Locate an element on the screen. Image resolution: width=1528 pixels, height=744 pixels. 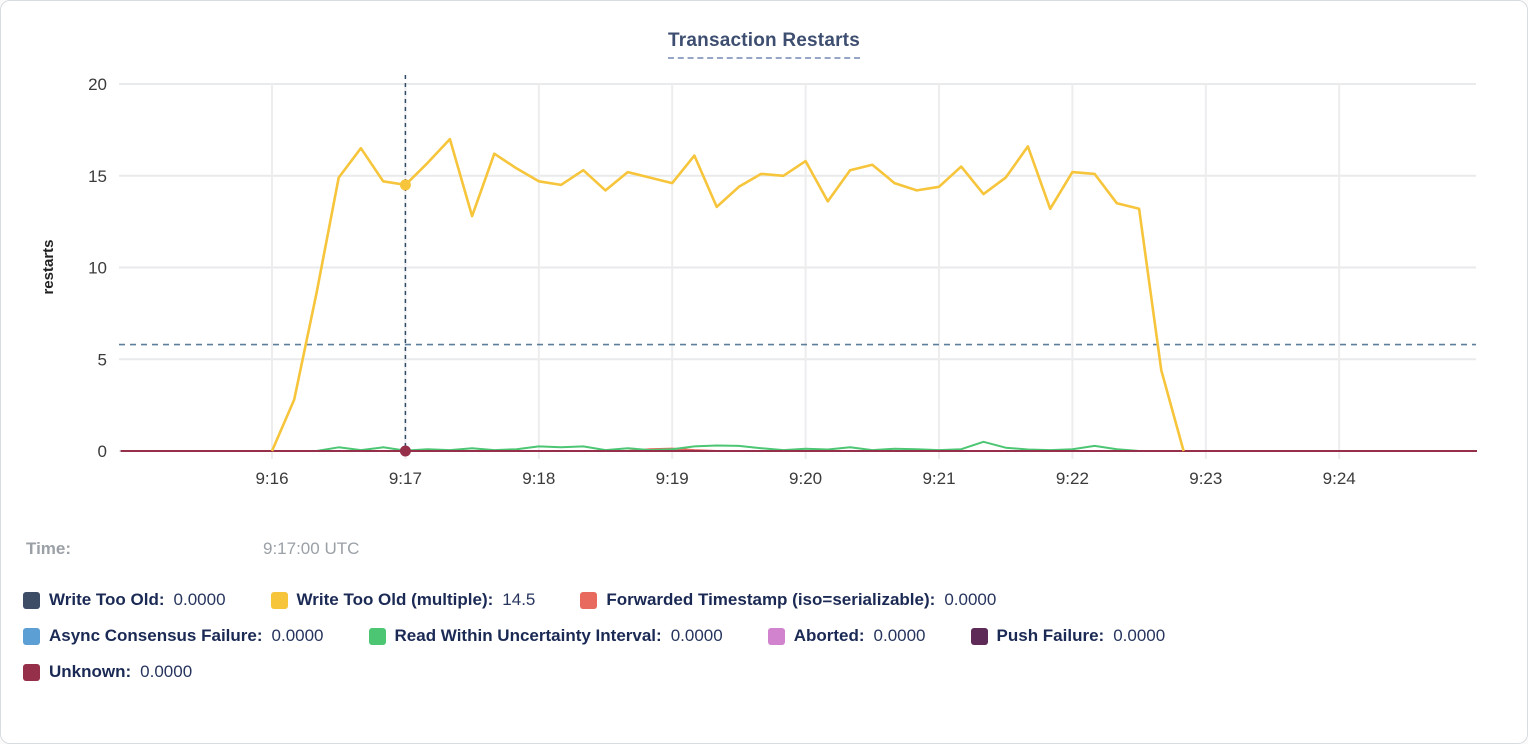
legend-label: Push Failure: is located at coordinates (1050, 635).